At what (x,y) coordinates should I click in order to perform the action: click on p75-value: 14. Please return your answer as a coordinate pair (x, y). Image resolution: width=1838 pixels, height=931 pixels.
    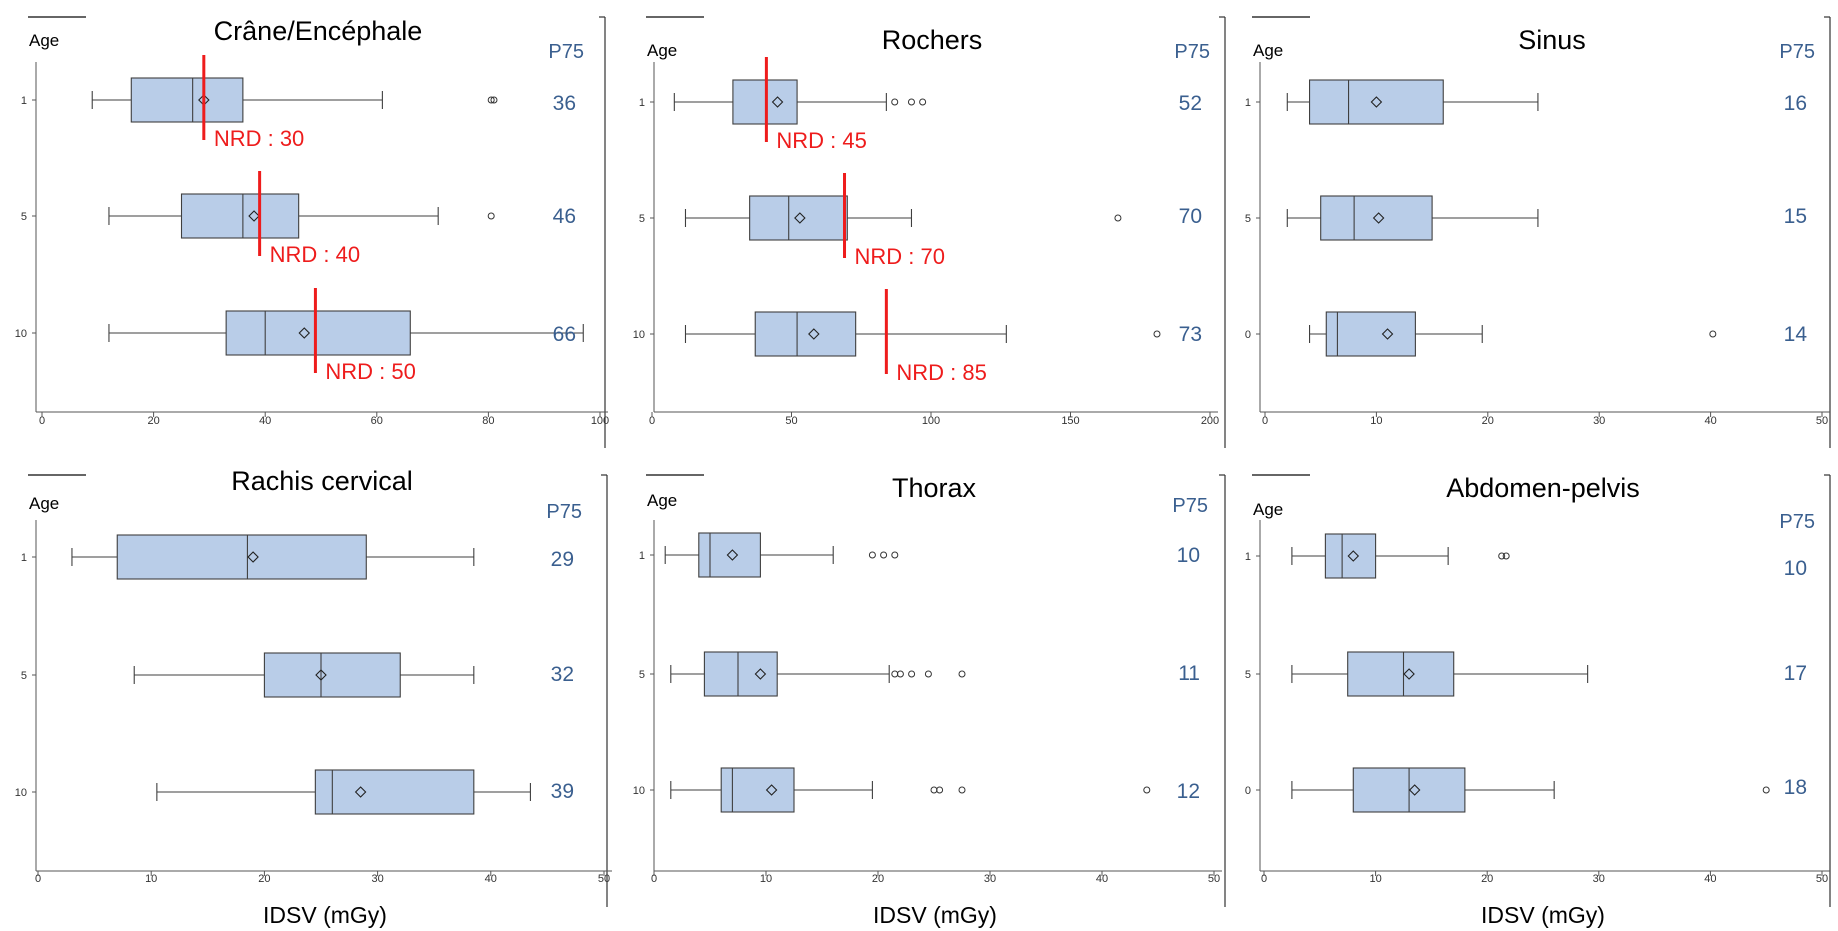
    Looking at the image, I should click on (1796, 334).